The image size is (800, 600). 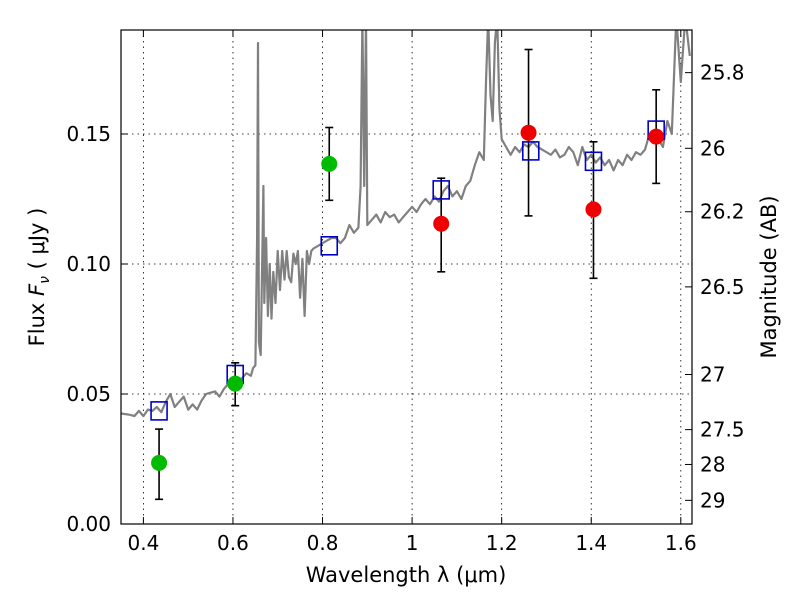 What do you see at coordinates (88, 134) in the screenshot?
I see `y-tick-label: 0.15` at bounding box center [88, 134].